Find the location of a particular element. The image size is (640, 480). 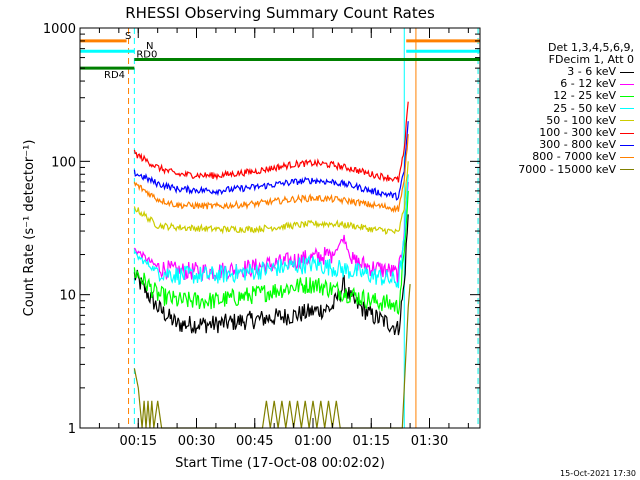

series-line-3-6-kev is located at coordinates (271, 275).